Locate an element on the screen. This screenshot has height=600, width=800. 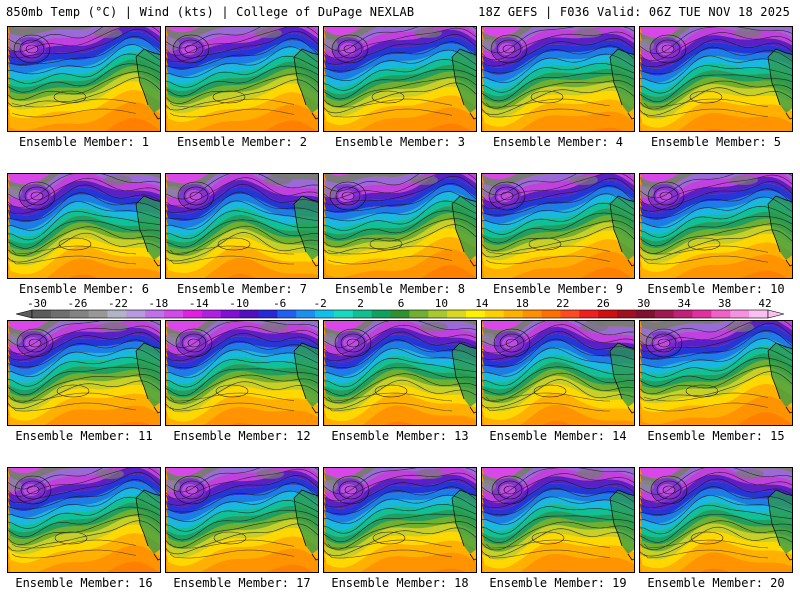
colorbar-max-arrow is located at coordinates (776, 314).